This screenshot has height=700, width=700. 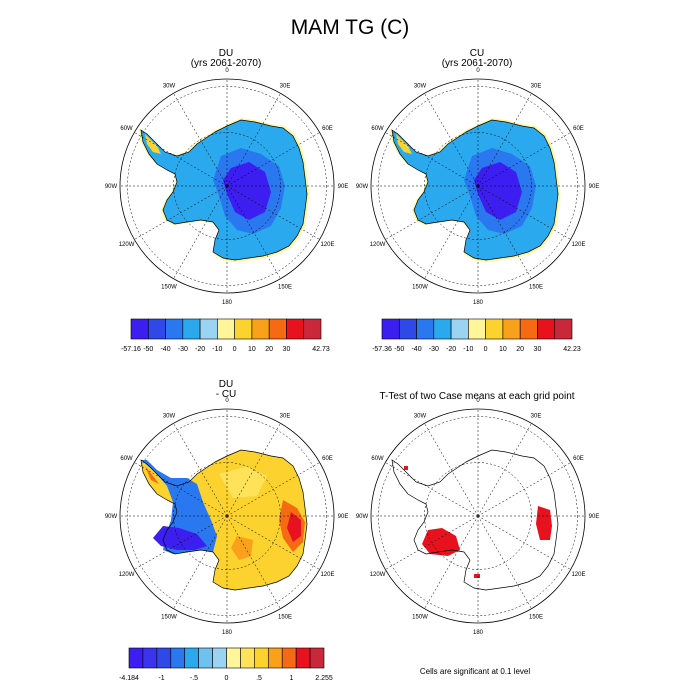 I want to click on diff-west-cool, so click(x=179, y=507).